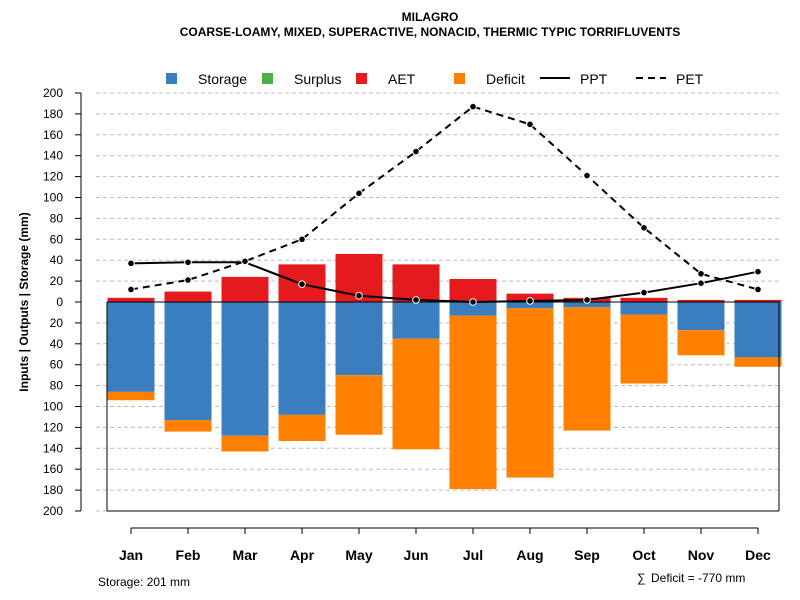  I want to click on pet-point-oct, so click(644, 228).